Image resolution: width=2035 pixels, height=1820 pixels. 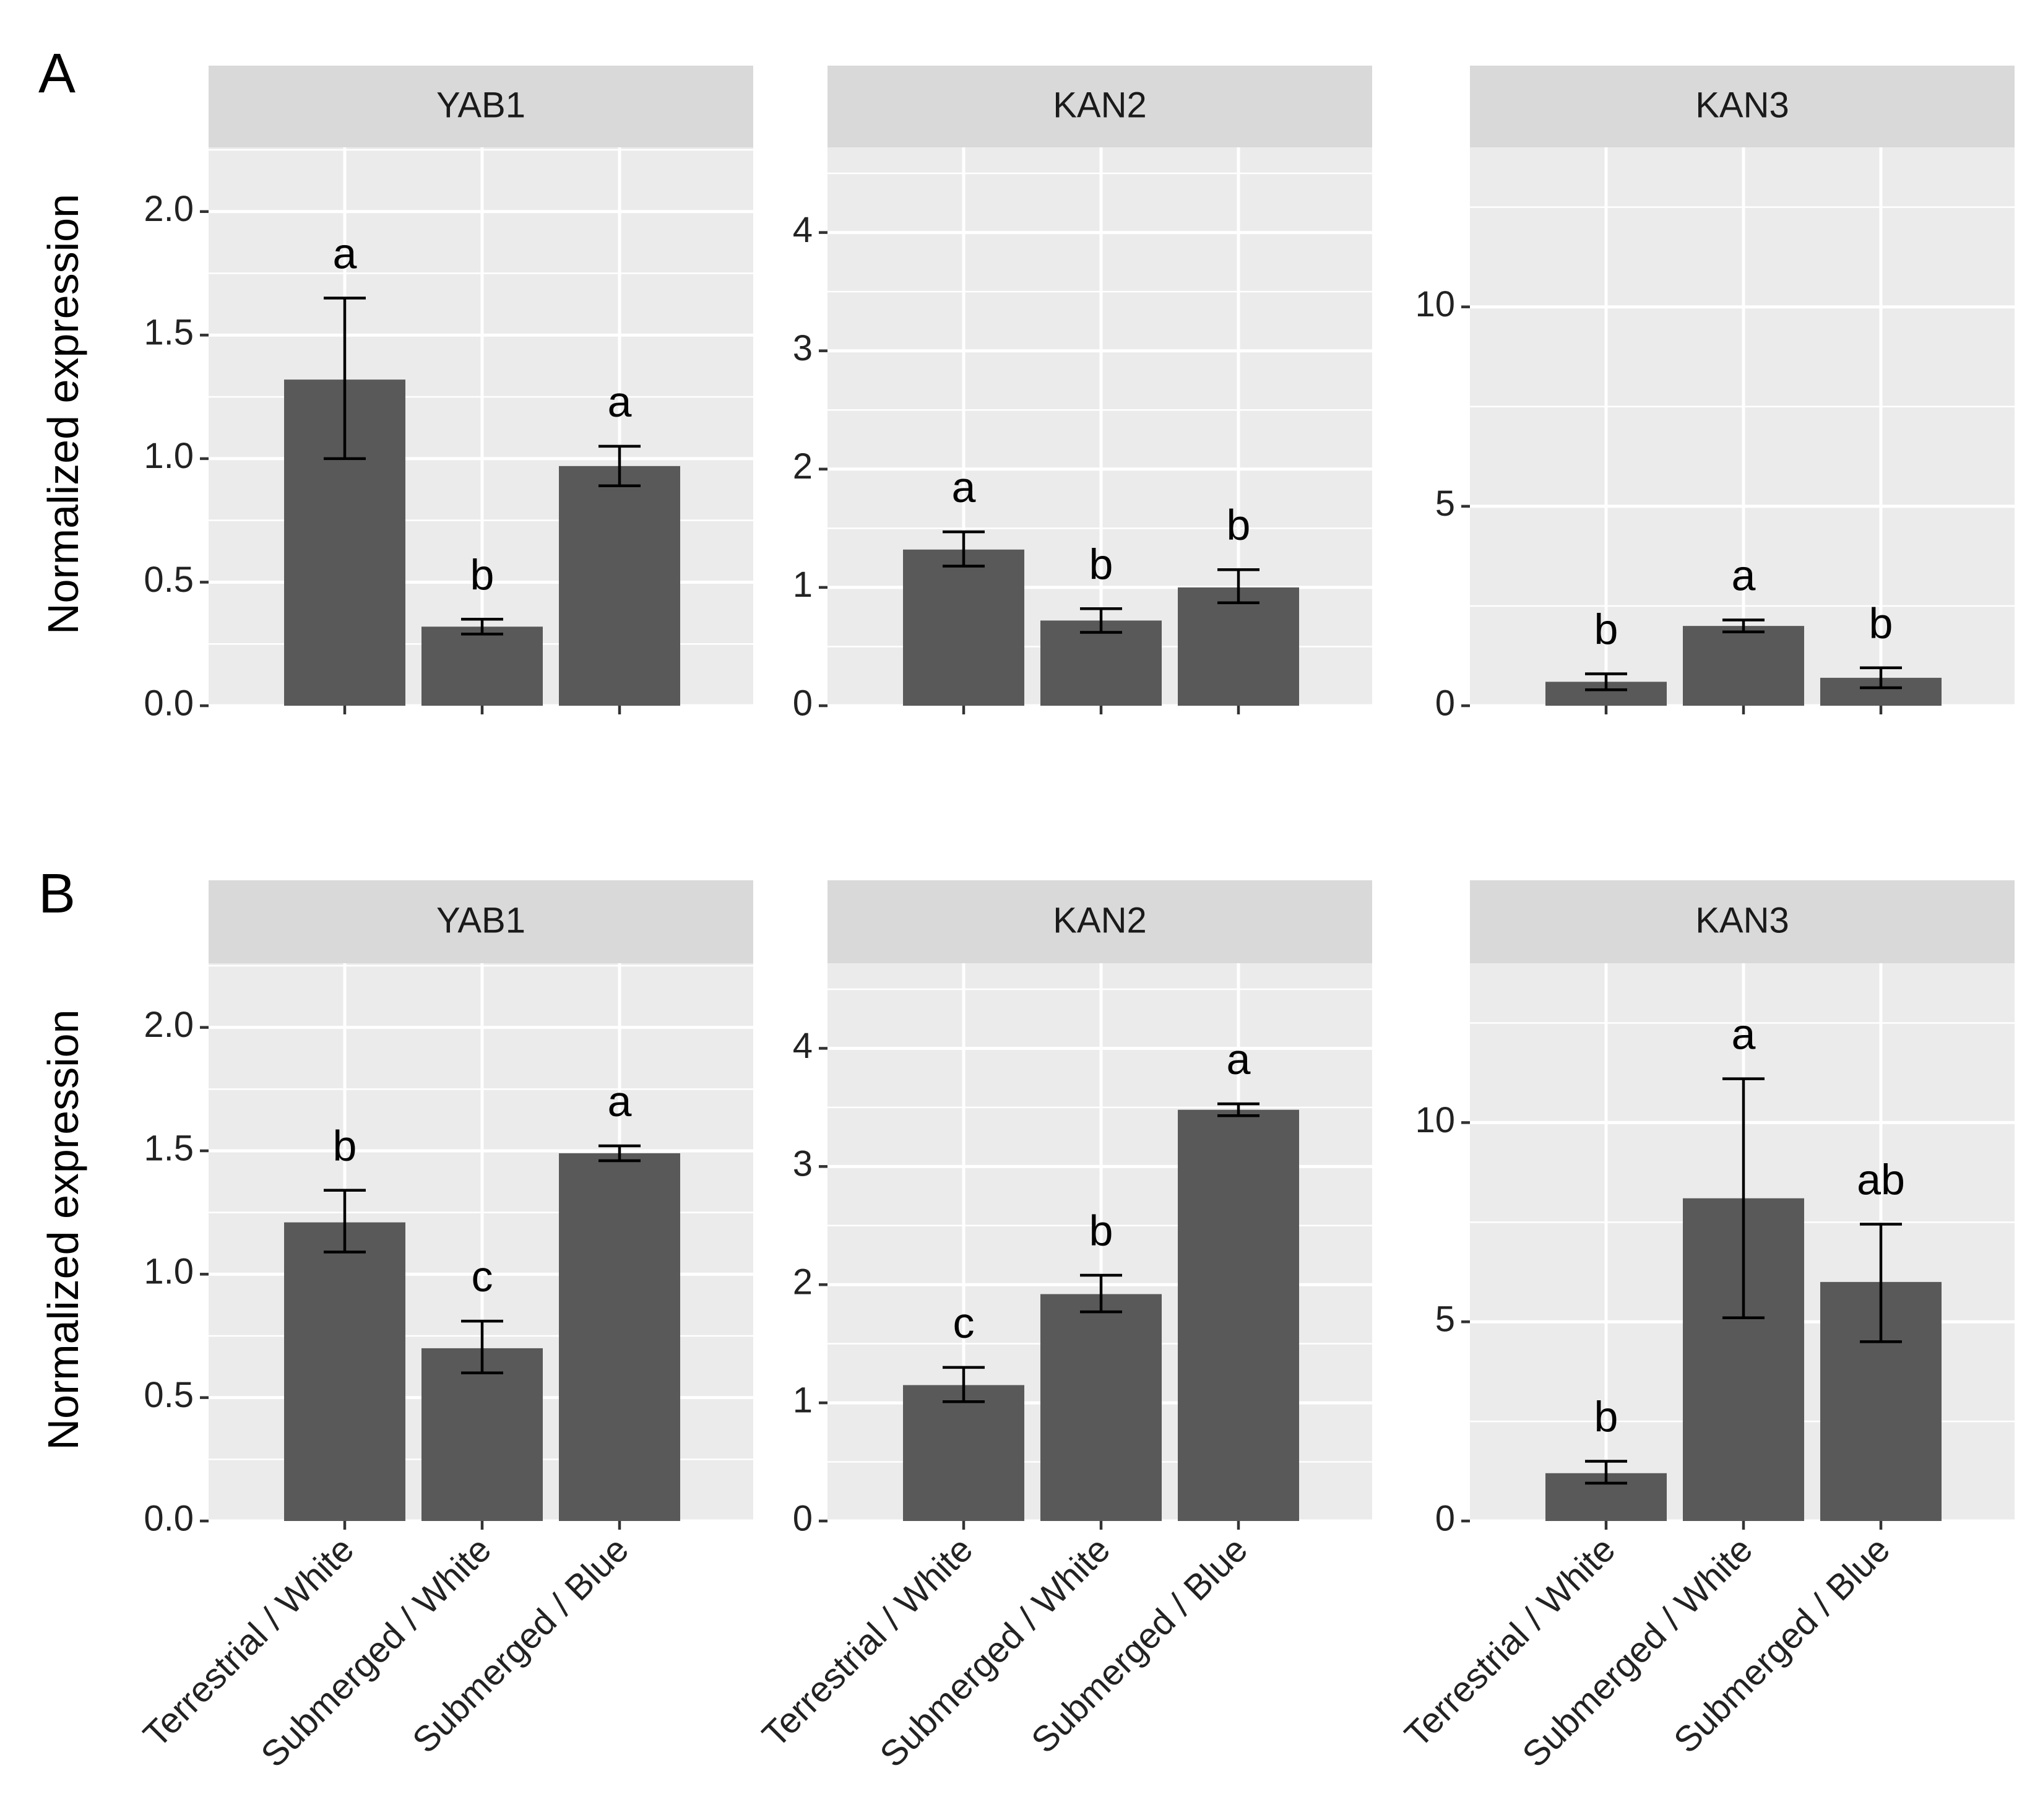 I want to click on row-a-yab1-significance-2: a, so click(x=620, y=402).